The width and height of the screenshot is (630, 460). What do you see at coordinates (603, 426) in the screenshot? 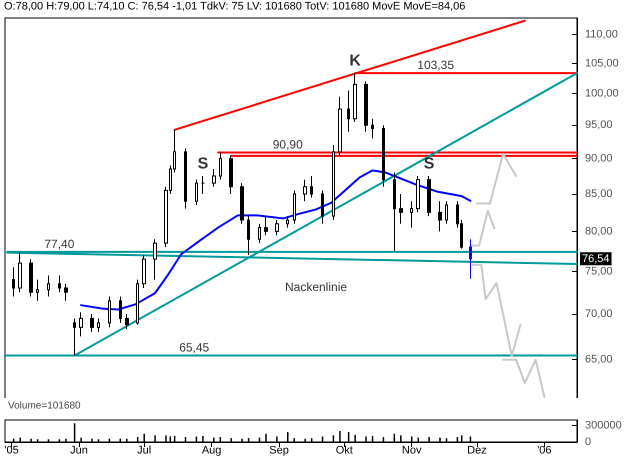
I see `y-tick-label: 300000` at bounding box center [603, 426].